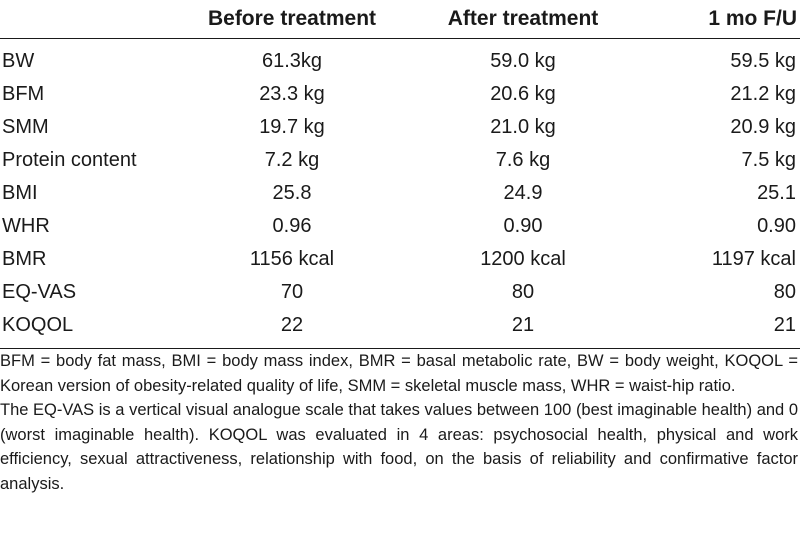 The width and height of the screenshot is (800, 557). I want to click on header-cell-after: After treatment, so click(523, 19).